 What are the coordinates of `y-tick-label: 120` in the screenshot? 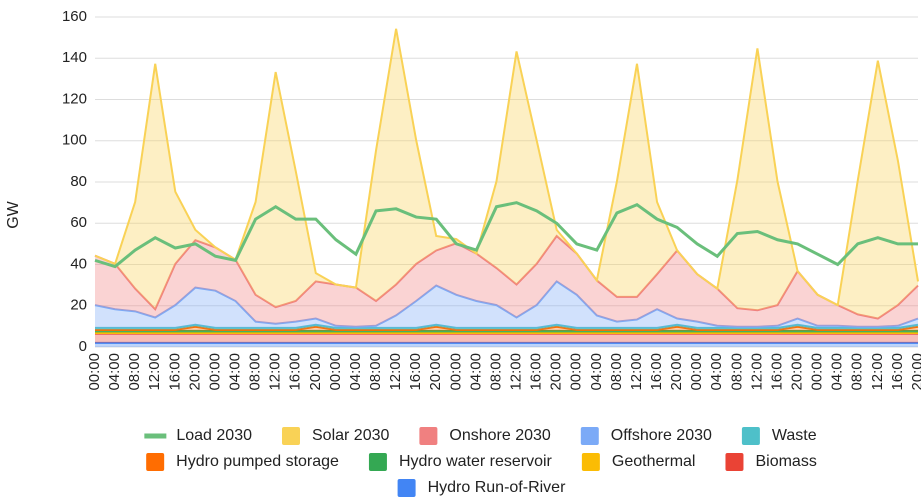 It's located at (74, 98).